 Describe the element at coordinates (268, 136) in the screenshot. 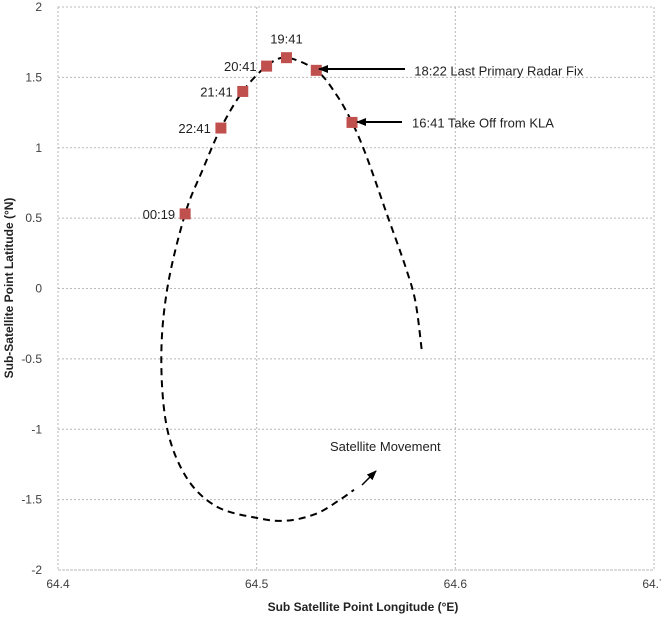

I see `data-points` at that location.